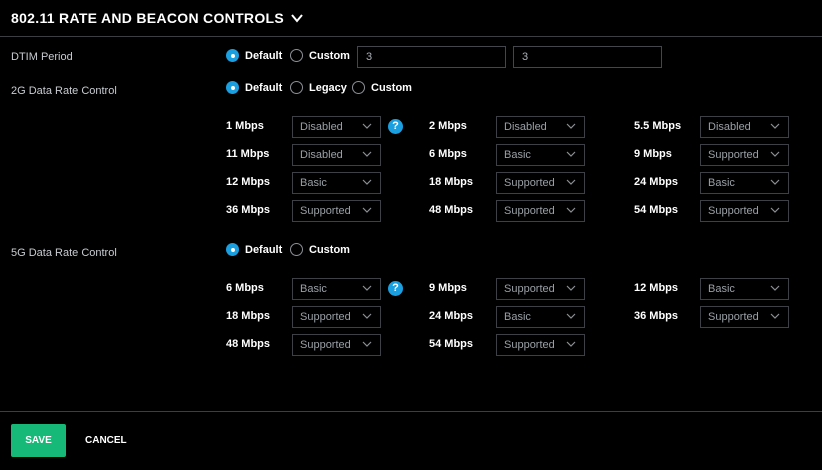 The width and height of the screenshot is (822, 470). What do you see at coordinates (320, 249) in the screenshot?
I see `5g-custom-option: Custom` at bounding box center [320, 249].